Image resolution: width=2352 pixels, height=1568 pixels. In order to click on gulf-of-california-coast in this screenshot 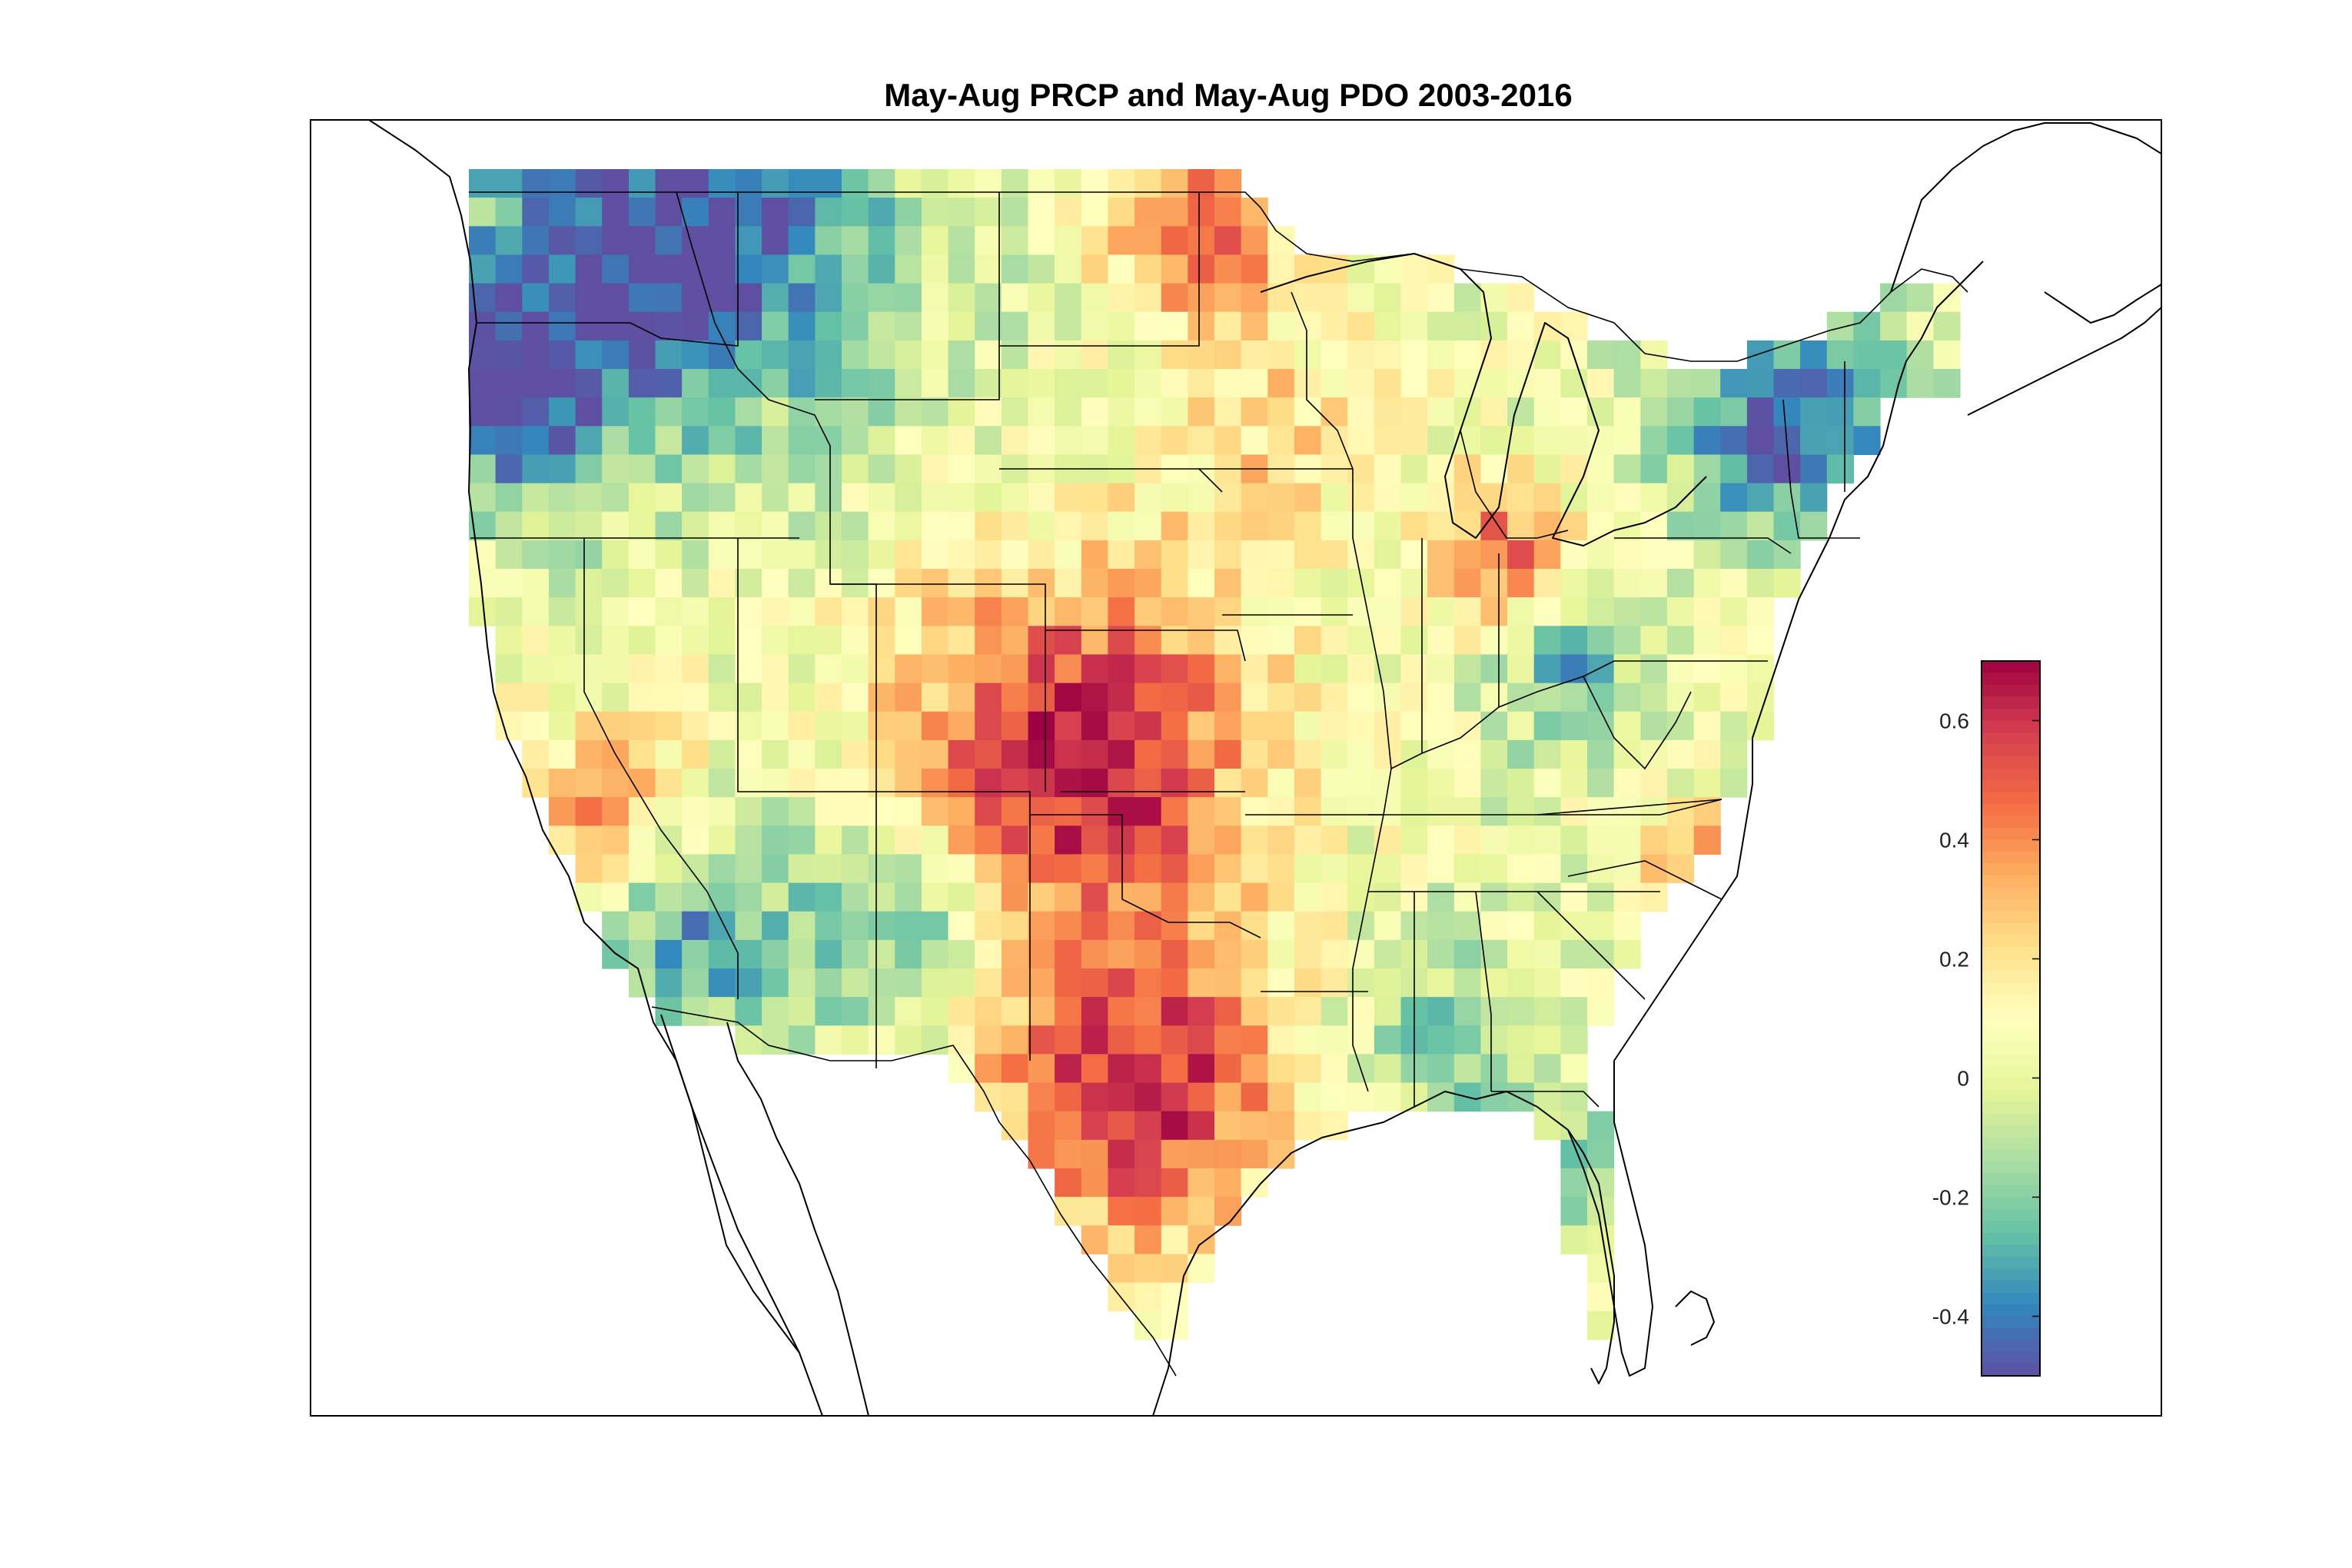, I will do `click(798, 1219)`.